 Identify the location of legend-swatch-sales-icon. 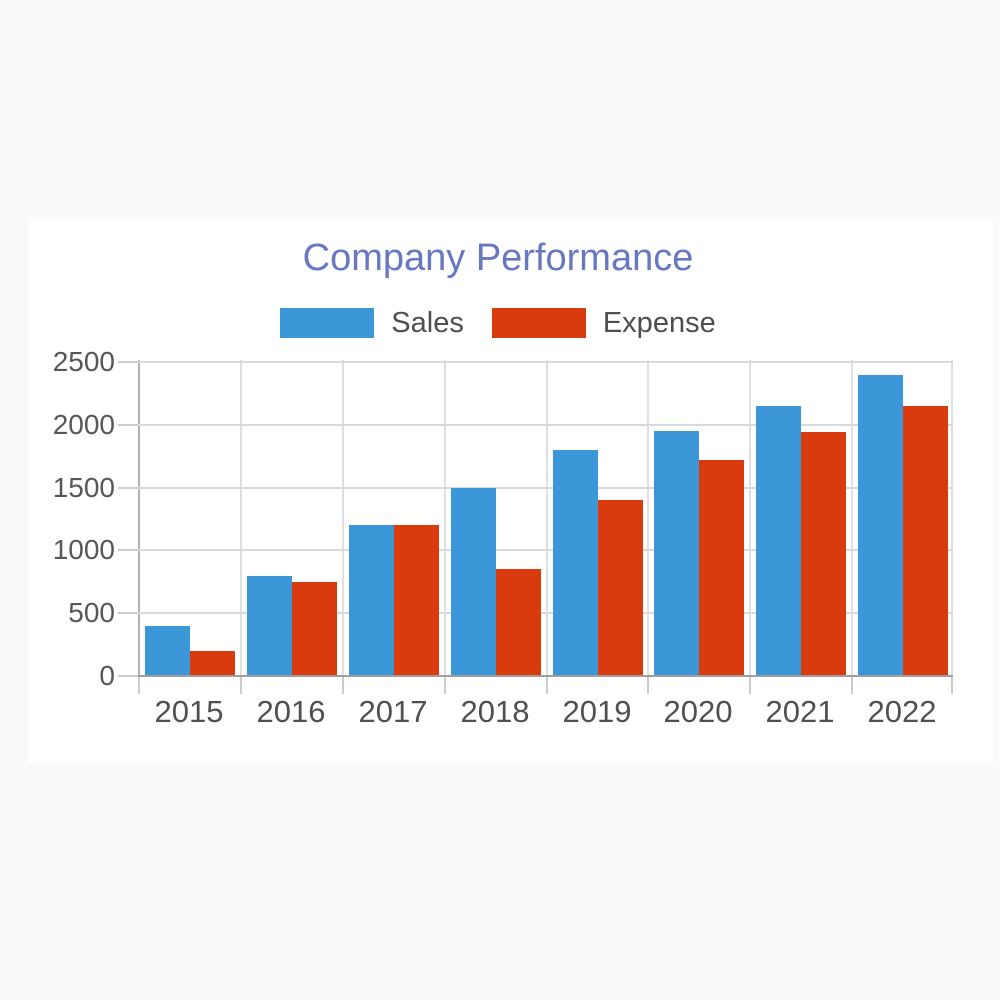
(327, 323).